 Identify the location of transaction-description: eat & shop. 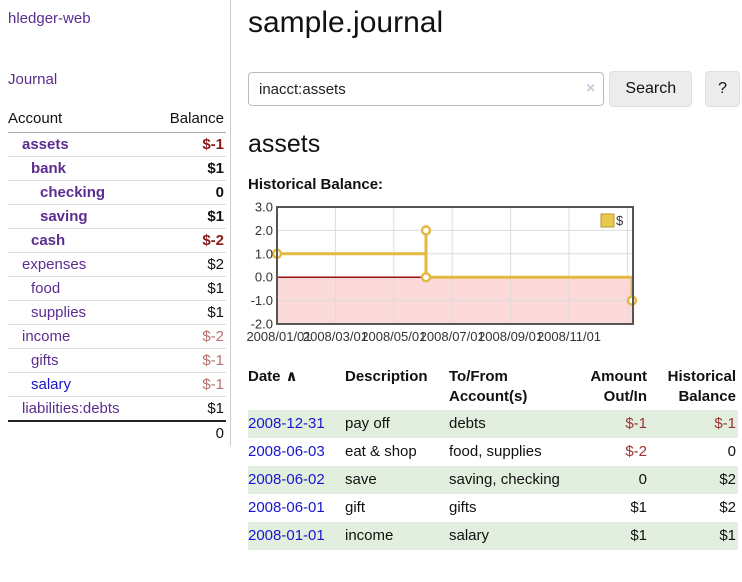
(381, 451).